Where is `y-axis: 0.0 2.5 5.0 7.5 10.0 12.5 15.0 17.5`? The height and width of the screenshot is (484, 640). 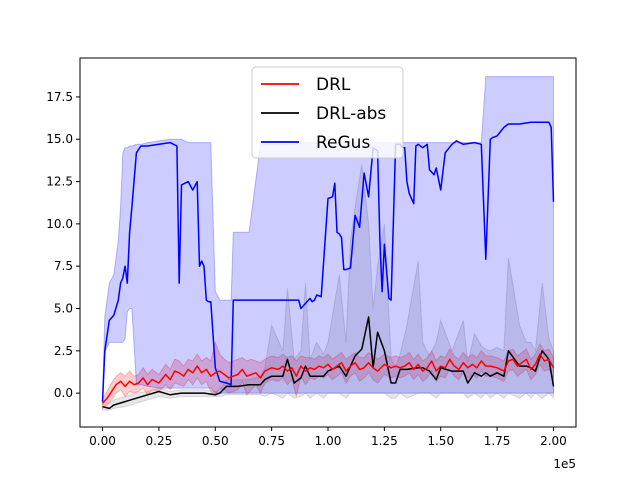
y-axis: 0.0 2.5 5.0 7.5 10.0 12.5 15.0 17.5 is located at coordinates (63, 245).